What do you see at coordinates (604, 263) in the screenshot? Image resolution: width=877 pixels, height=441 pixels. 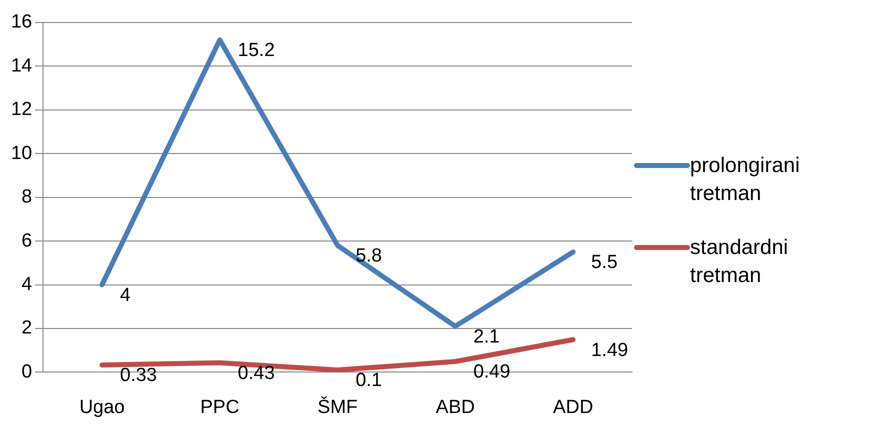 I see `data-label: 5.5` at bounding box center [604, 263].